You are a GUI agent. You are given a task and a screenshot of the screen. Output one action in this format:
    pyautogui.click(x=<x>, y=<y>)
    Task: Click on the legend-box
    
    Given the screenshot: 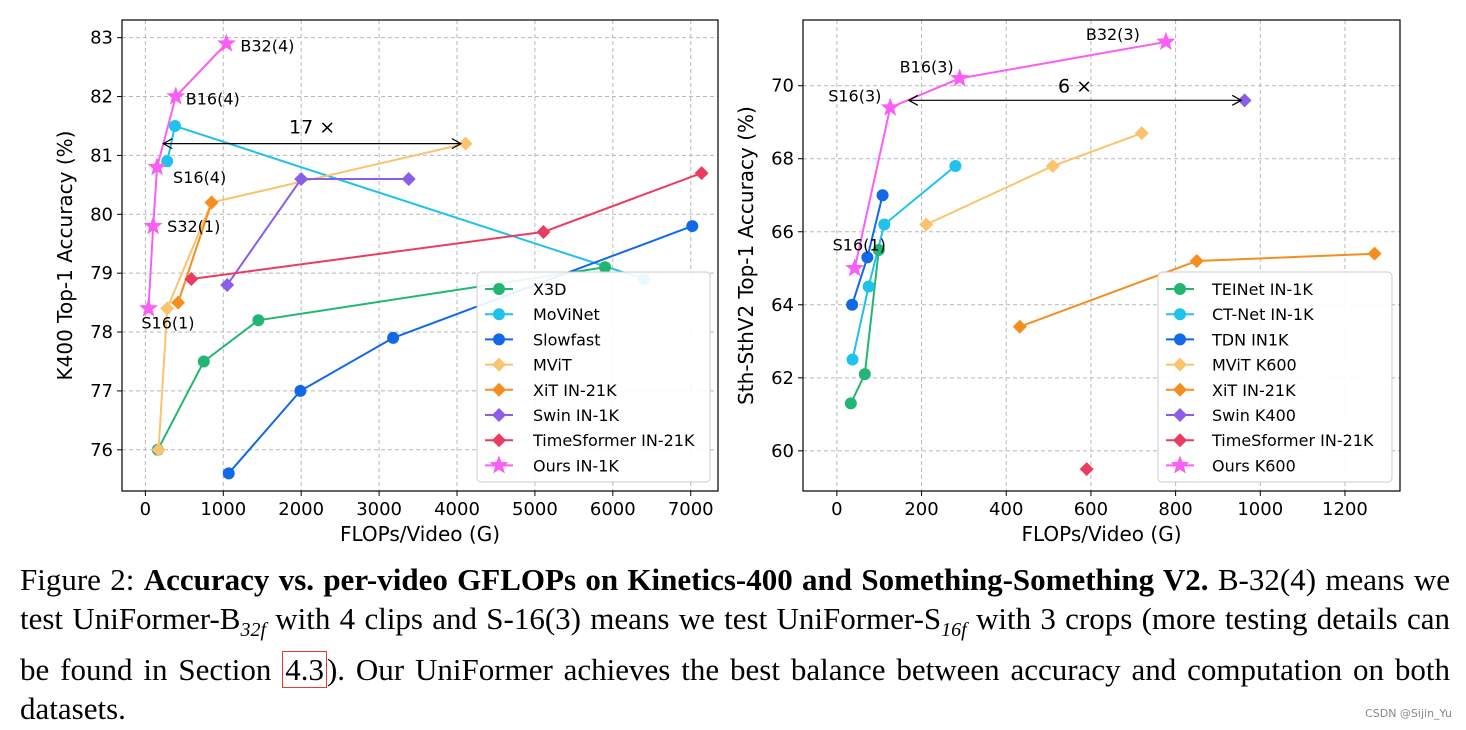 What is the action you would take?
    pyautogui.click(x=593, y=377)
    